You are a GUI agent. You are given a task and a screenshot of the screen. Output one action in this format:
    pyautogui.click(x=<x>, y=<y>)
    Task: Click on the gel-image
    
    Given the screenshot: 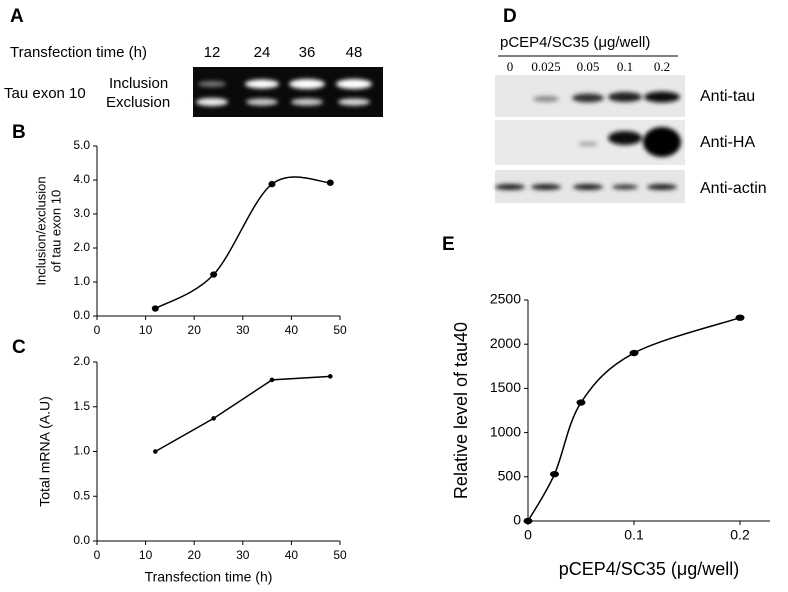 What is the action you would take?
    pyautogui.click(x=288, y=92)
    